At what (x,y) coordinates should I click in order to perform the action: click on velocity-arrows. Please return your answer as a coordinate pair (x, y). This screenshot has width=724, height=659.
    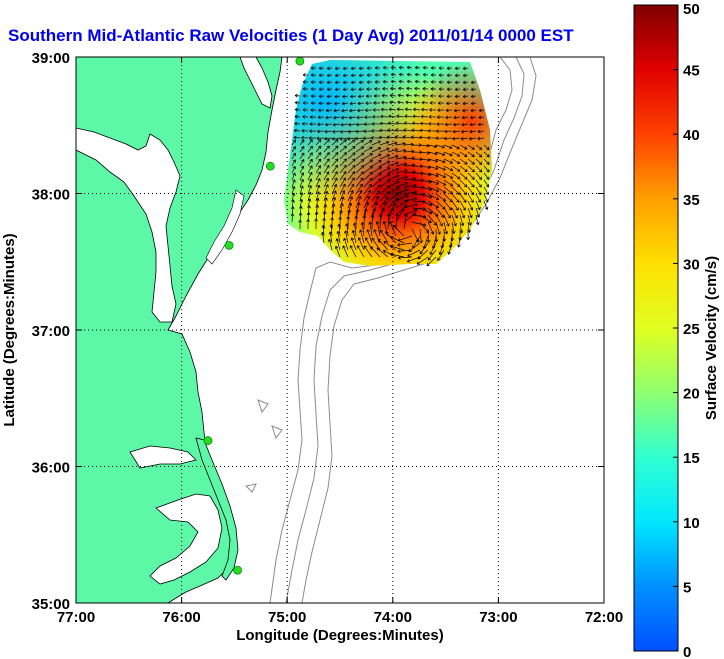
    Looking at the image, I should click on (390, 166).